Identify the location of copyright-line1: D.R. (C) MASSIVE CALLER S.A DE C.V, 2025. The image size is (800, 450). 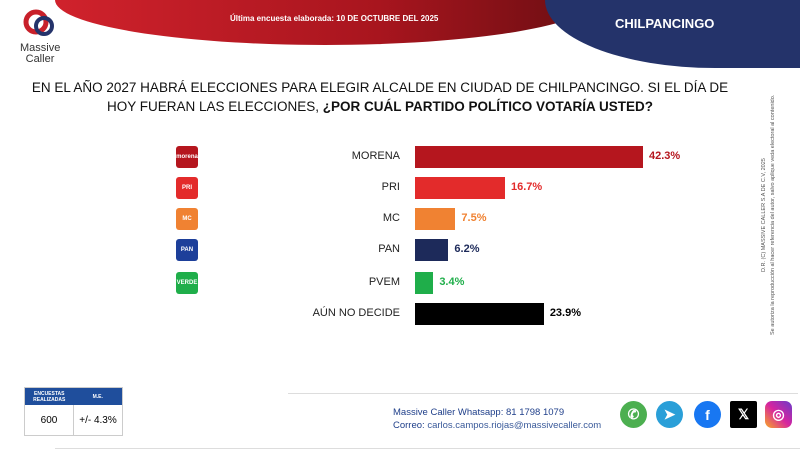
(764, 215).